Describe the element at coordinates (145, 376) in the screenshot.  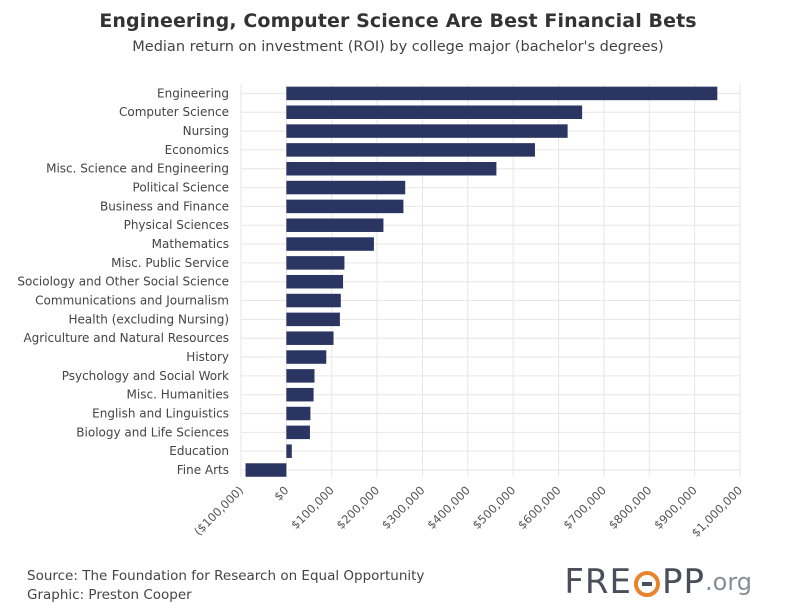
I see `category-label: Psychology and Social Work` at that location.